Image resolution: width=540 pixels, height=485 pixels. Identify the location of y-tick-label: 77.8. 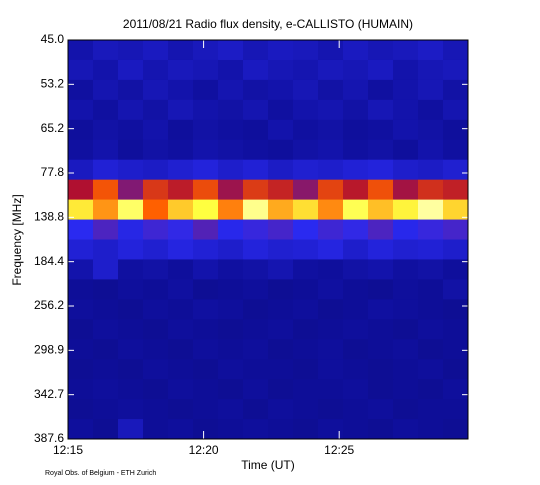
(53, 172).